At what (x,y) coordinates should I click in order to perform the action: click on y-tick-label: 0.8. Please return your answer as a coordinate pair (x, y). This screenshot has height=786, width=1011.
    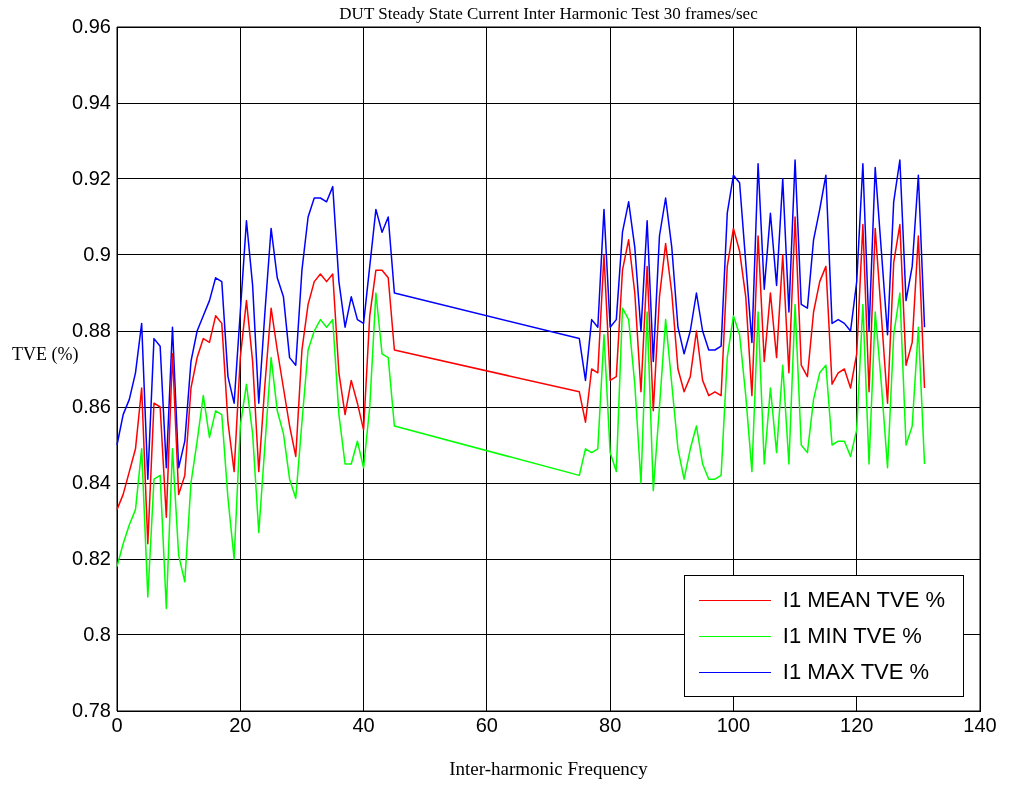
    Looking at the image, I should click on (97, 633).